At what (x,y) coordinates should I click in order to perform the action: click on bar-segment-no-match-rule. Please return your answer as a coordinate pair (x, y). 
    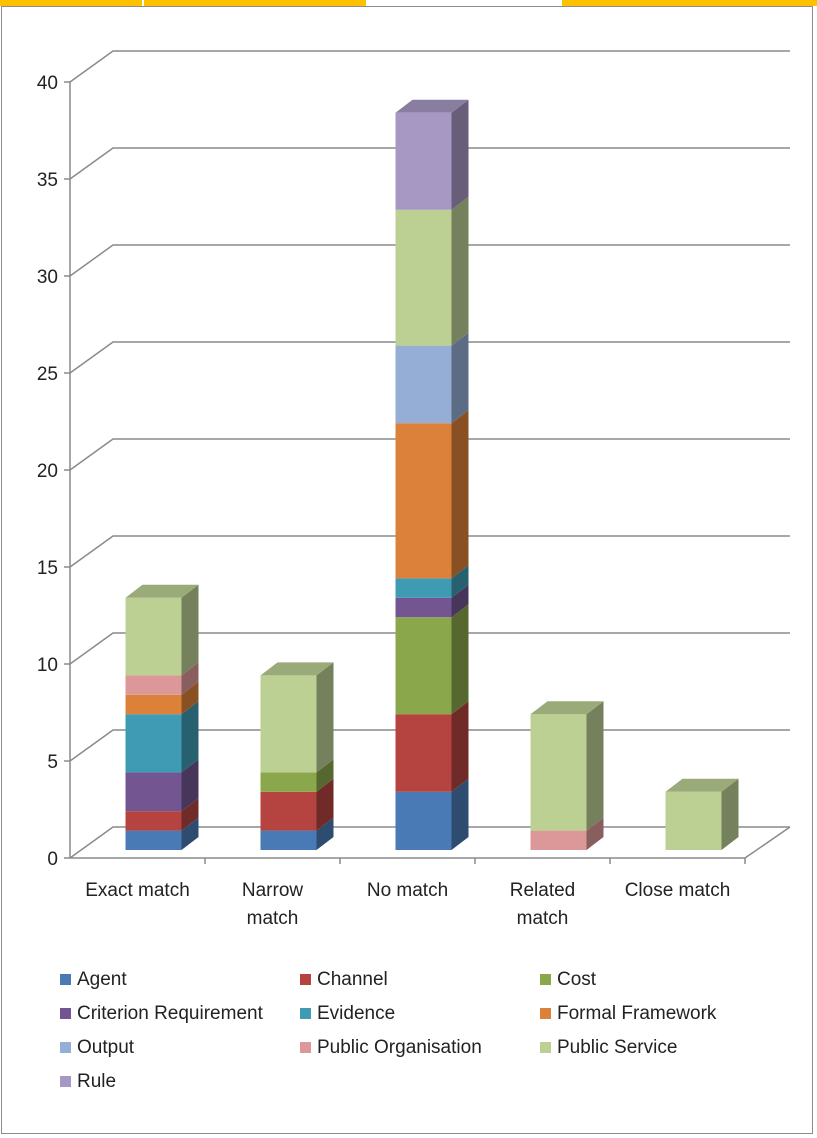
    Looking at the image, I should click on (432, 154).